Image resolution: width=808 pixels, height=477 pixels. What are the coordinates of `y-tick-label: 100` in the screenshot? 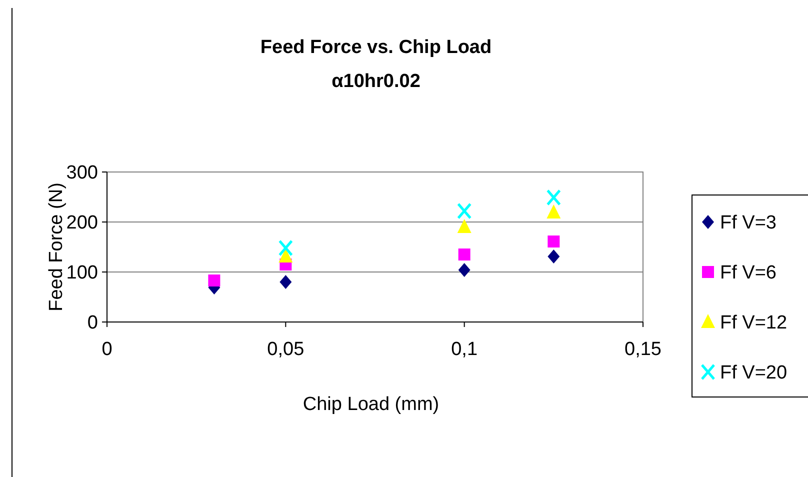 It's located at (82, 273).